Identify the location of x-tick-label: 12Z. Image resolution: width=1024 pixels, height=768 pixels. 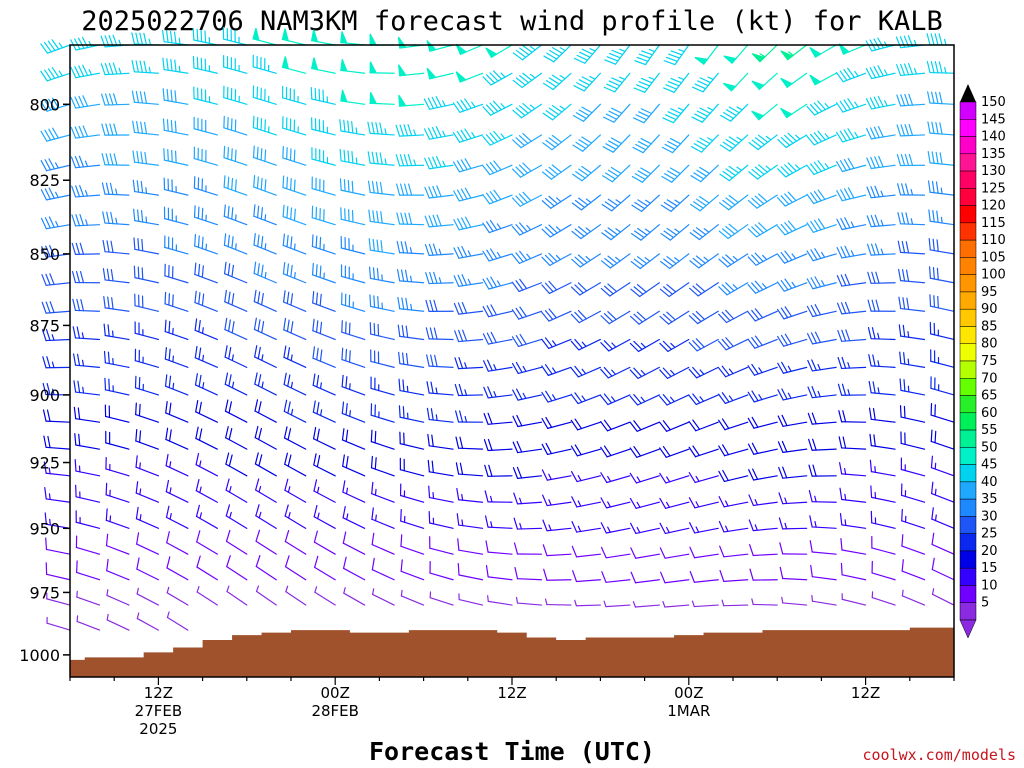
(511, 693).